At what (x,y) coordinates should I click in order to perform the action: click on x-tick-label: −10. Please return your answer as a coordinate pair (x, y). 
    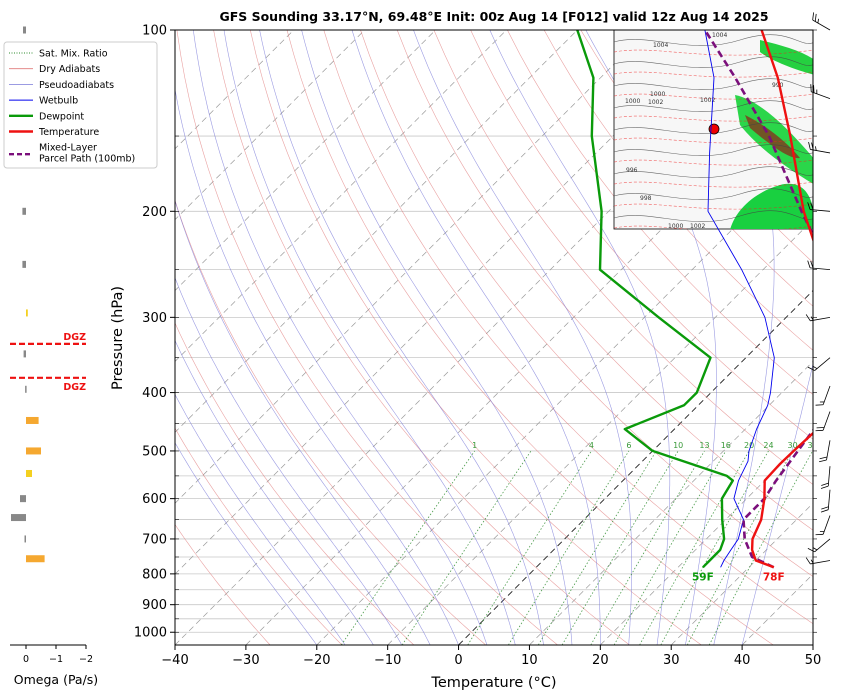
    Looking at the image, I should click on (387, 660).